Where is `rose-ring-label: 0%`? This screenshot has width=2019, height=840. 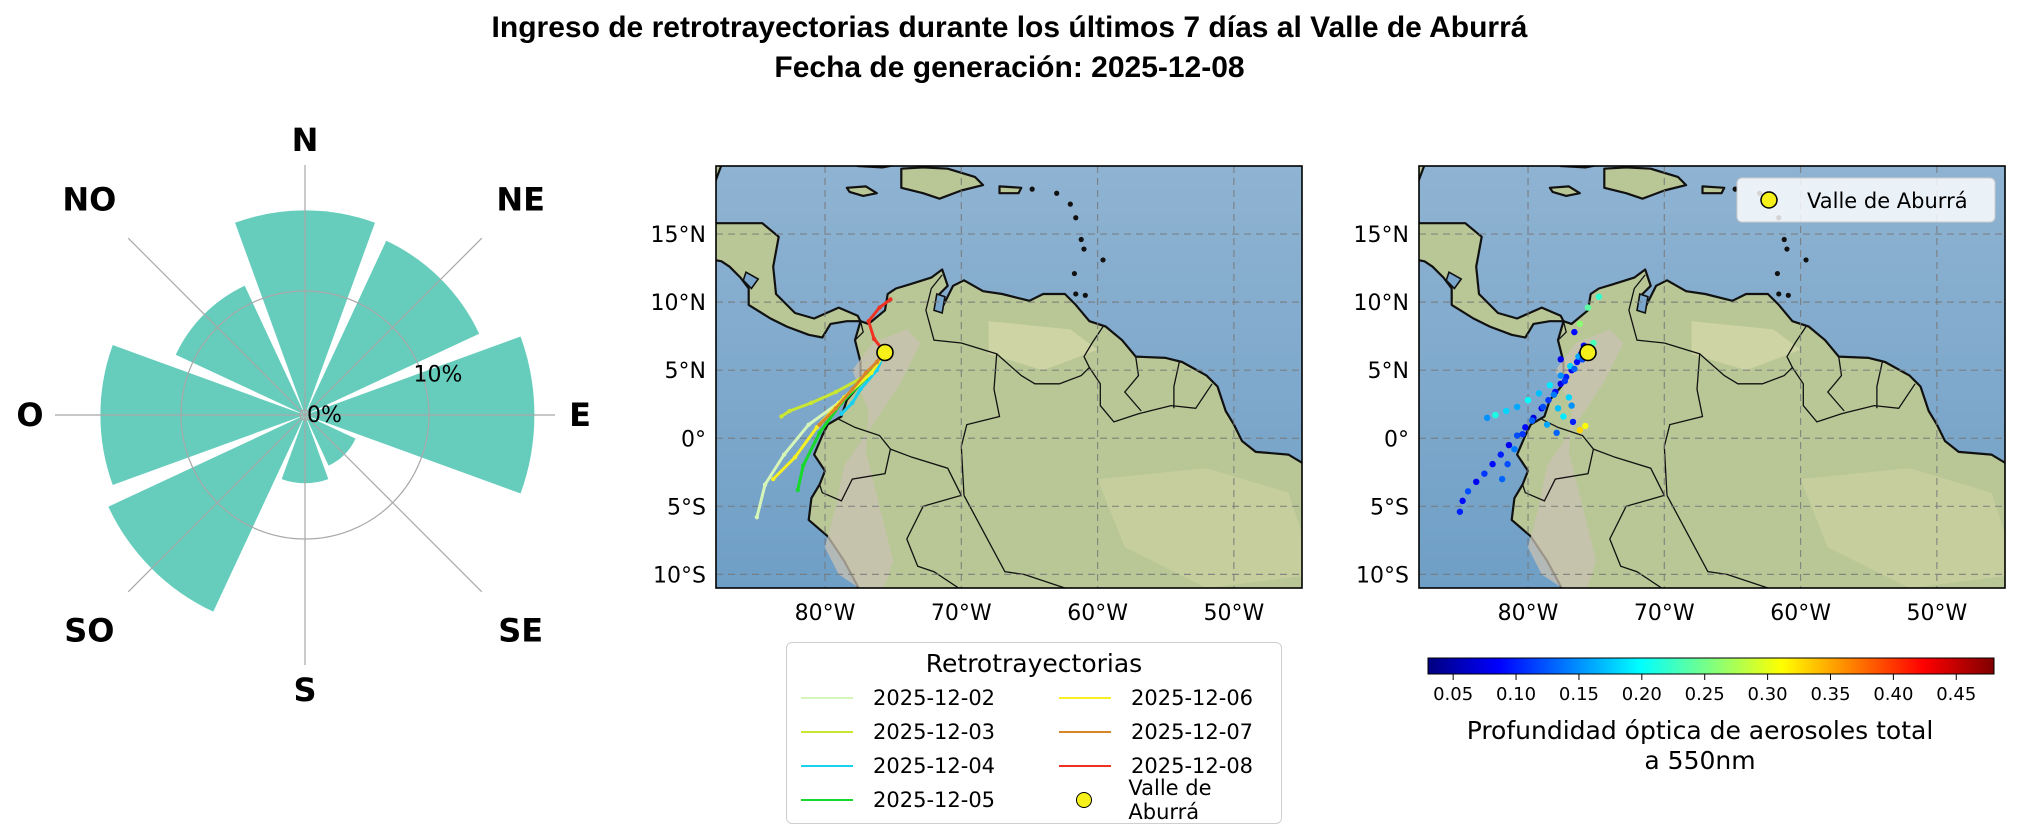 rose-ring-label: 0% is located at coordinates (324, 415).